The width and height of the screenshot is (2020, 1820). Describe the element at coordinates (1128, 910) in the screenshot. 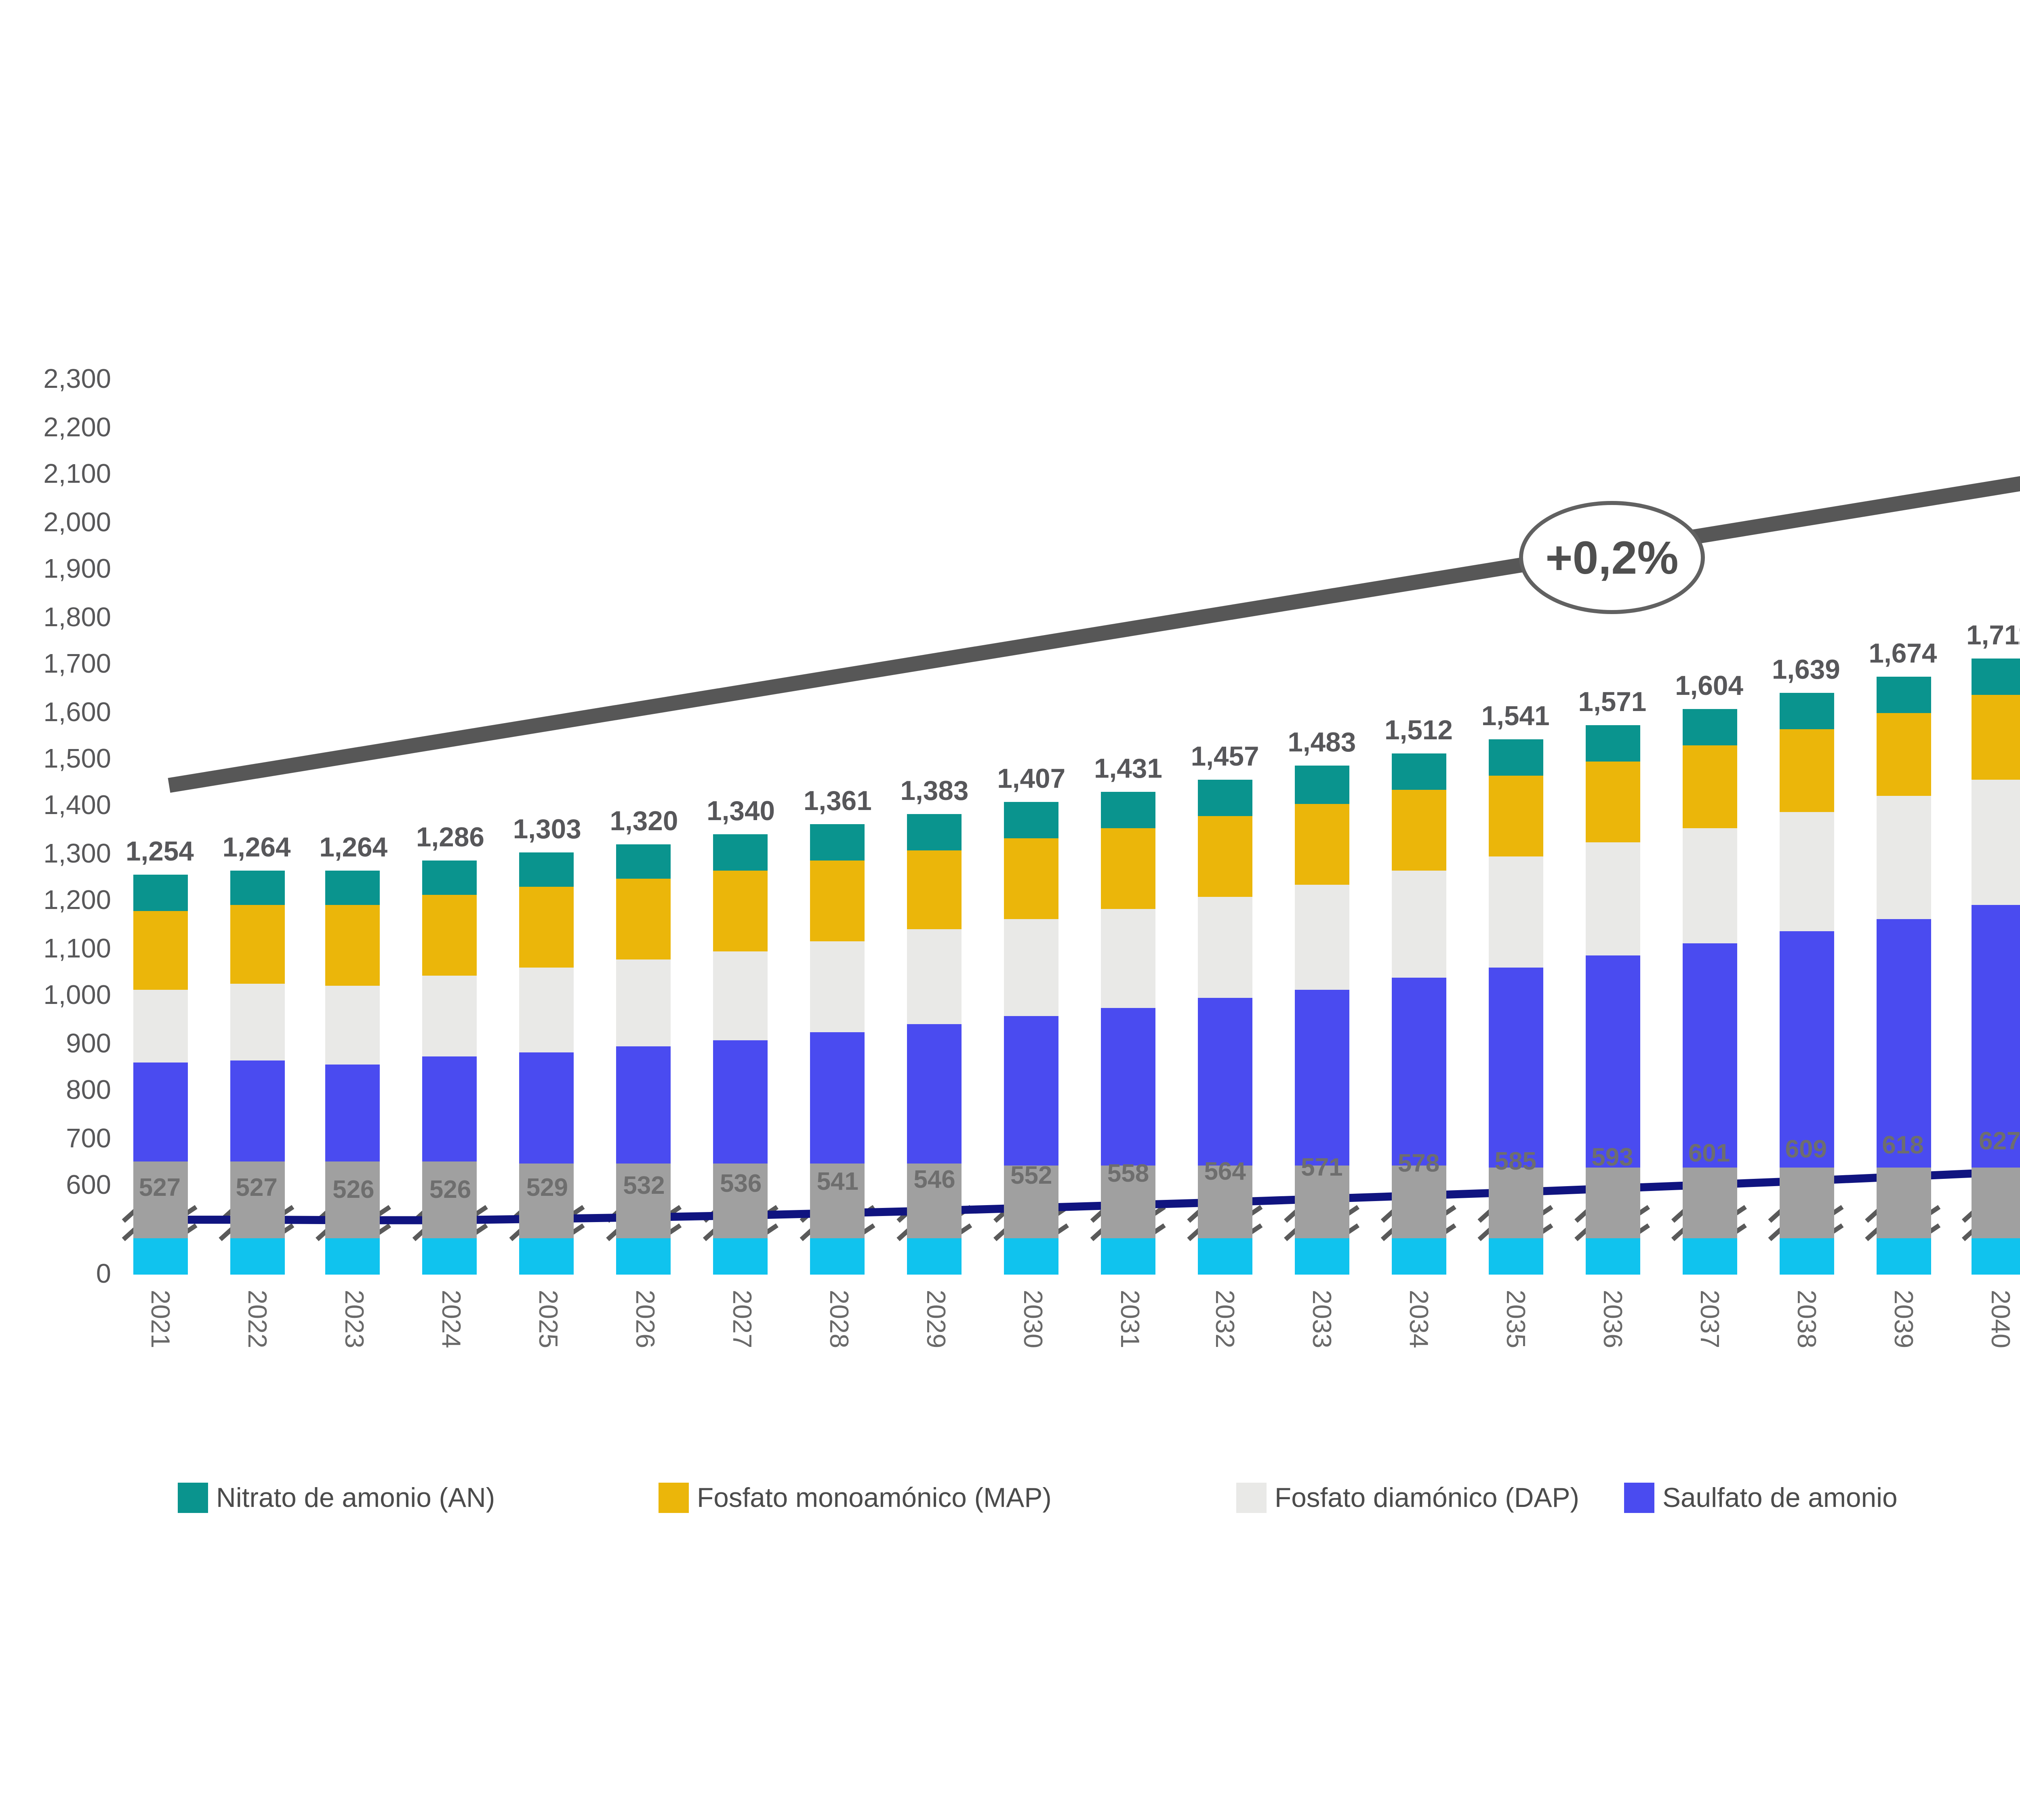

I see `bar-2031` at that location.